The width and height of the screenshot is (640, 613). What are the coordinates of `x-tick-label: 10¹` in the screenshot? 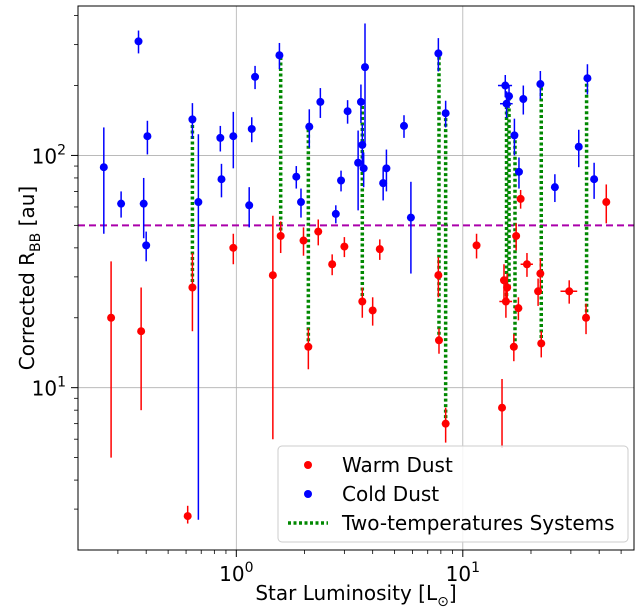 It's located at (463, 573).